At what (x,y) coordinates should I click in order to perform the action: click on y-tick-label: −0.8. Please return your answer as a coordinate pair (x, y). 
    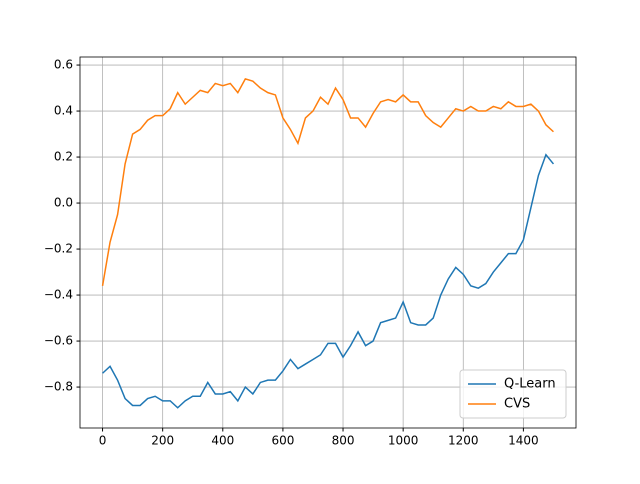
    Looking at the image, I should click on (58, 387).